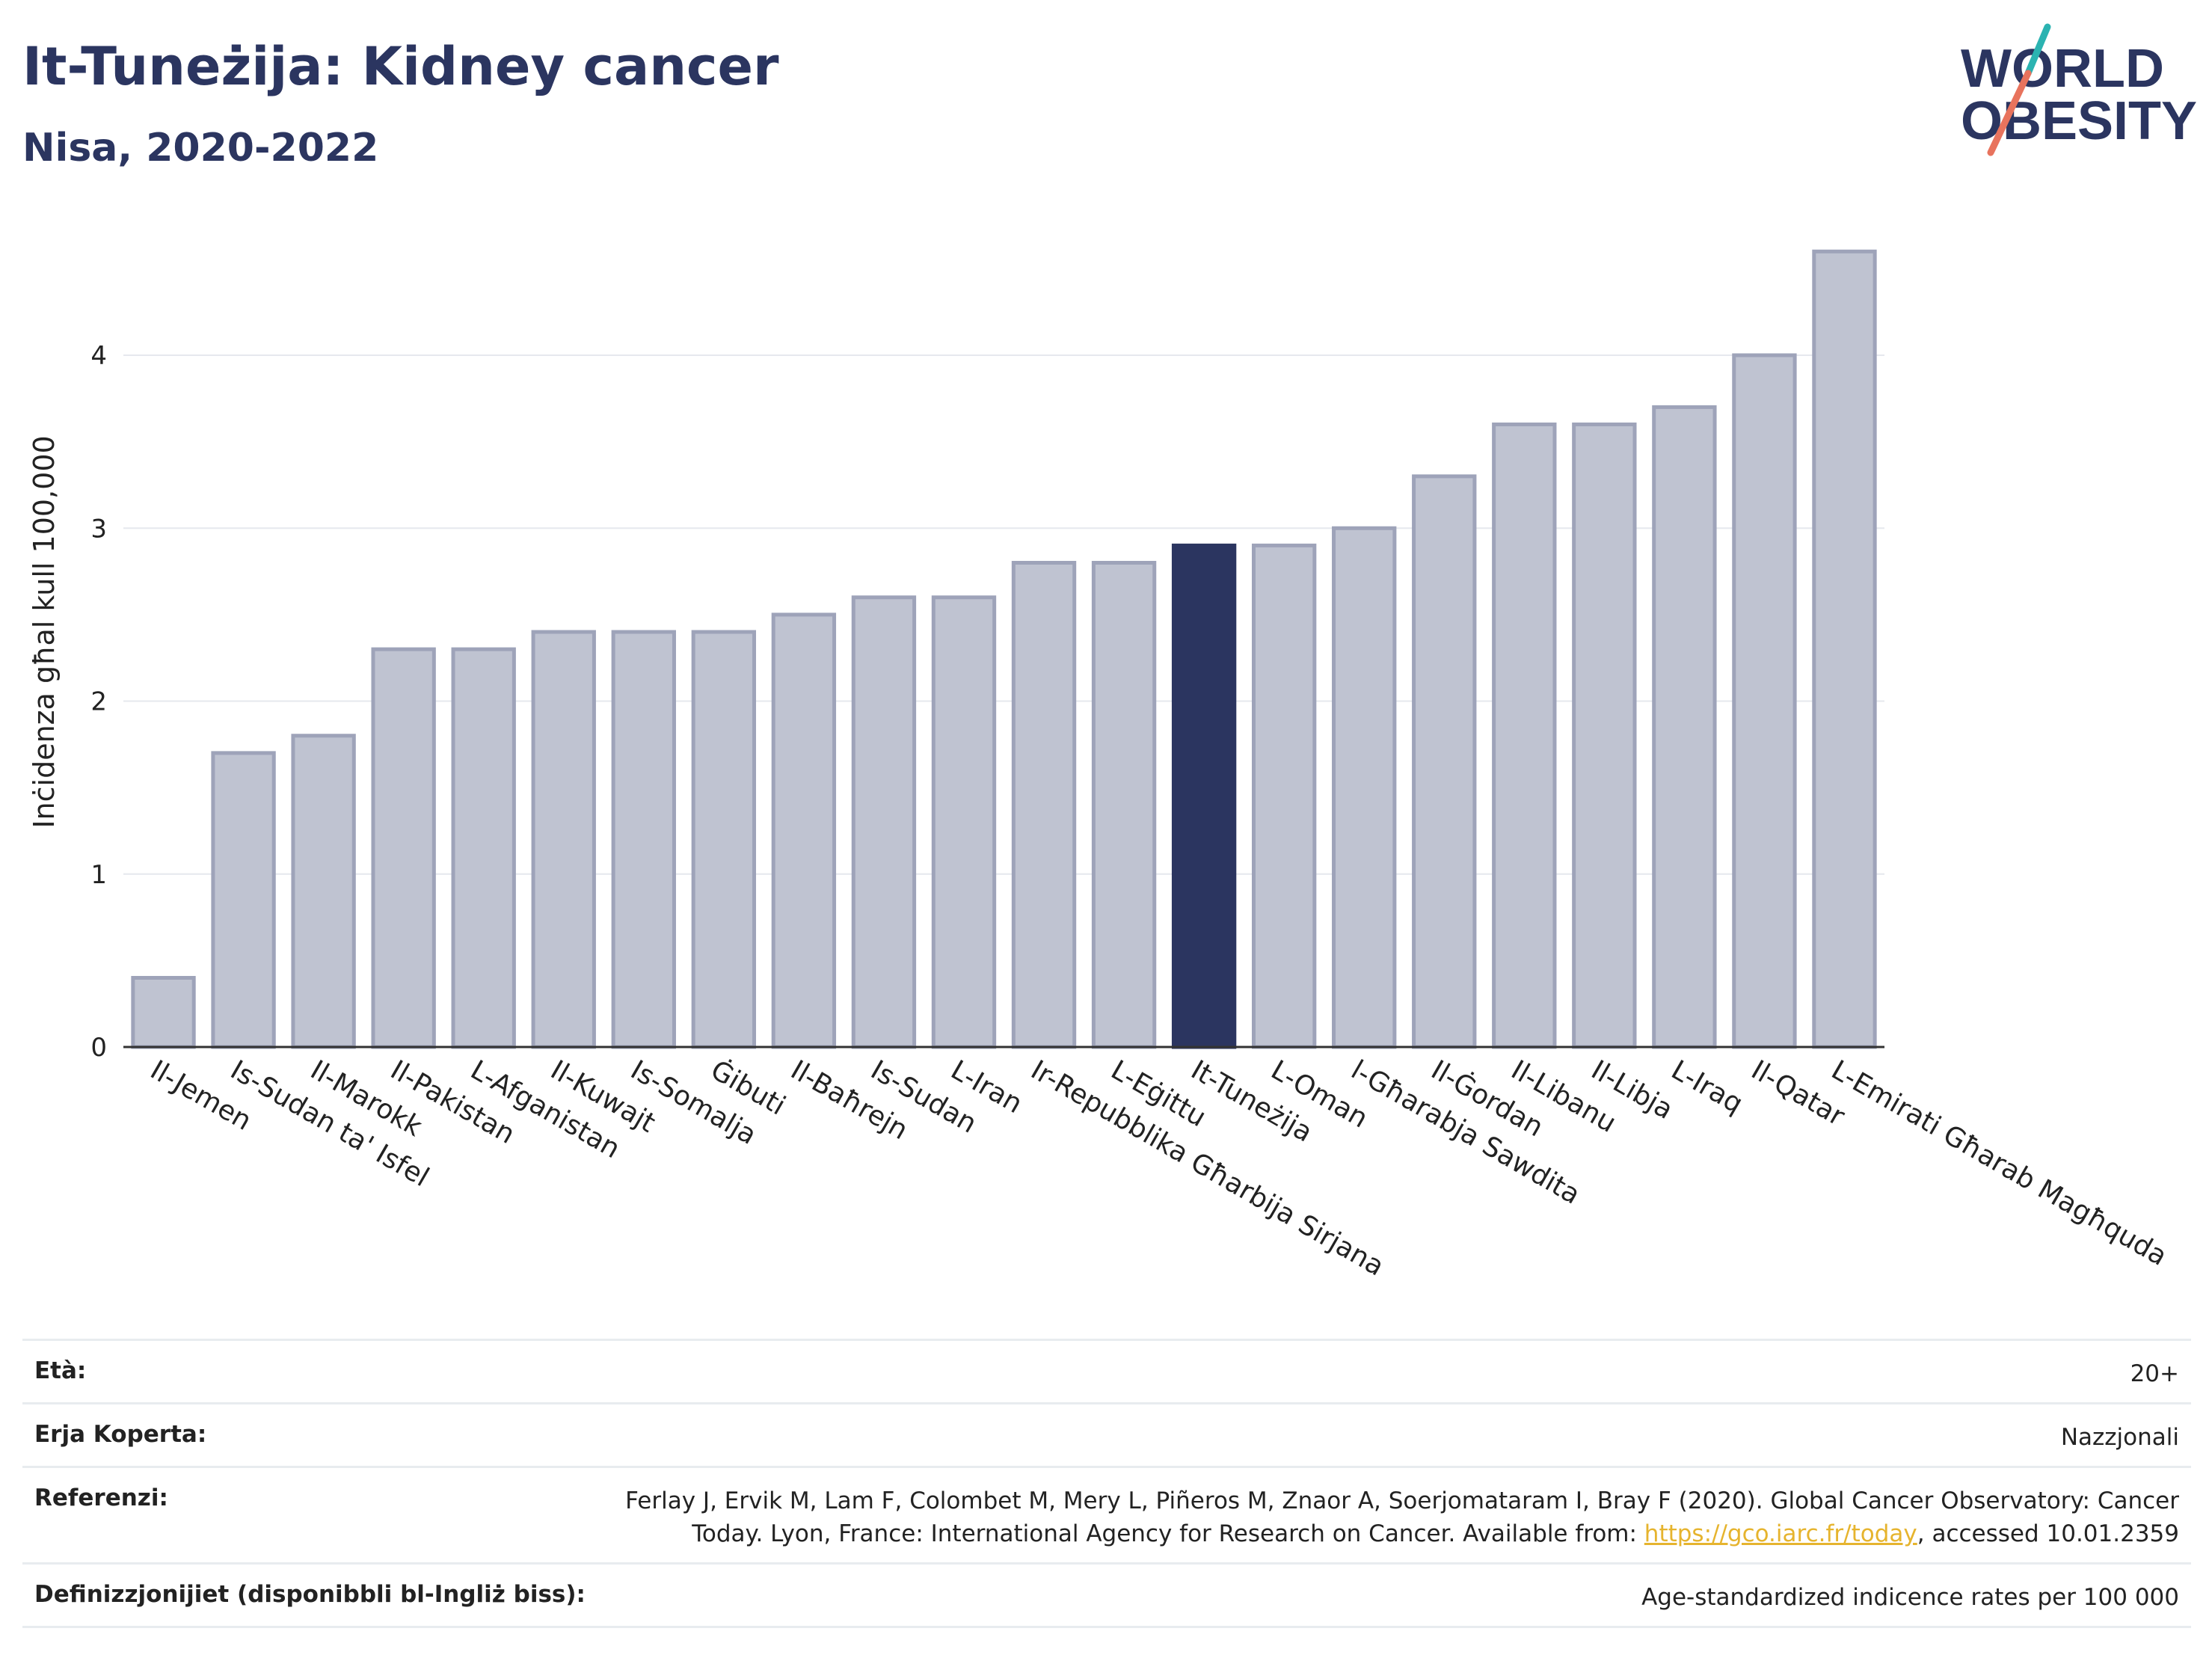 The height and width of the screenshot is (1655, 2212). I want to click on logo-slash-coral, so click(2009, 113).